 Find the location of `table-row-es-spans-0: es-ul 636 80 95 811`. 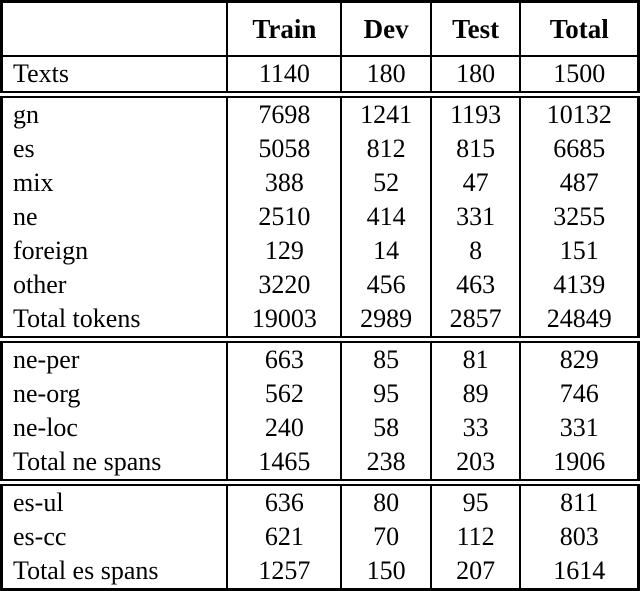

table-row-es-spans-0: es-ul 636 80 95 811 is located at coordinates (320, 501).